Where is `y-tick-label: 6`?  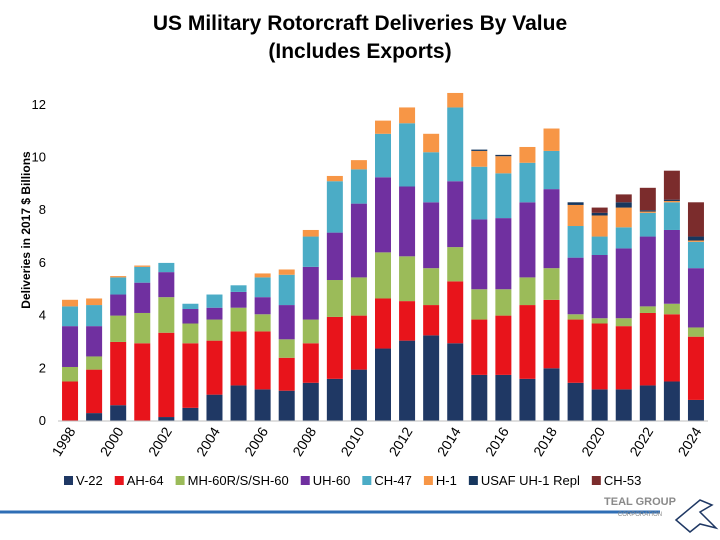 y-tick-label: 6 is located at coordinates (42, 262).